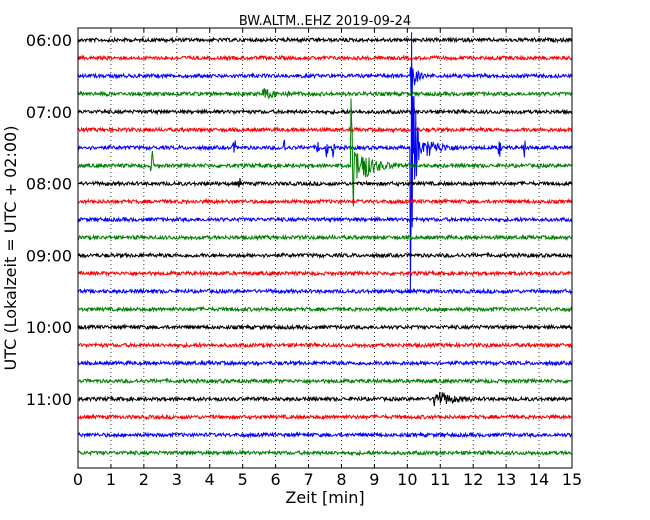 The width and height of the screenshot is (650, 520). What do you see at coordinates (10, 248) in the screenshot?
I see `y-axis-label: UTC (Lokalzeit = UTC + 02:00)` at bounding box center [10, 248].